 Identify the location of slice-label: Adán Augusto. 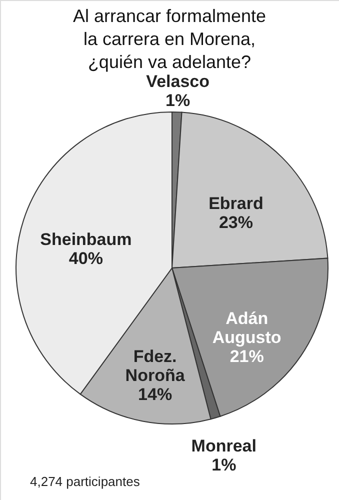
(247, 327).